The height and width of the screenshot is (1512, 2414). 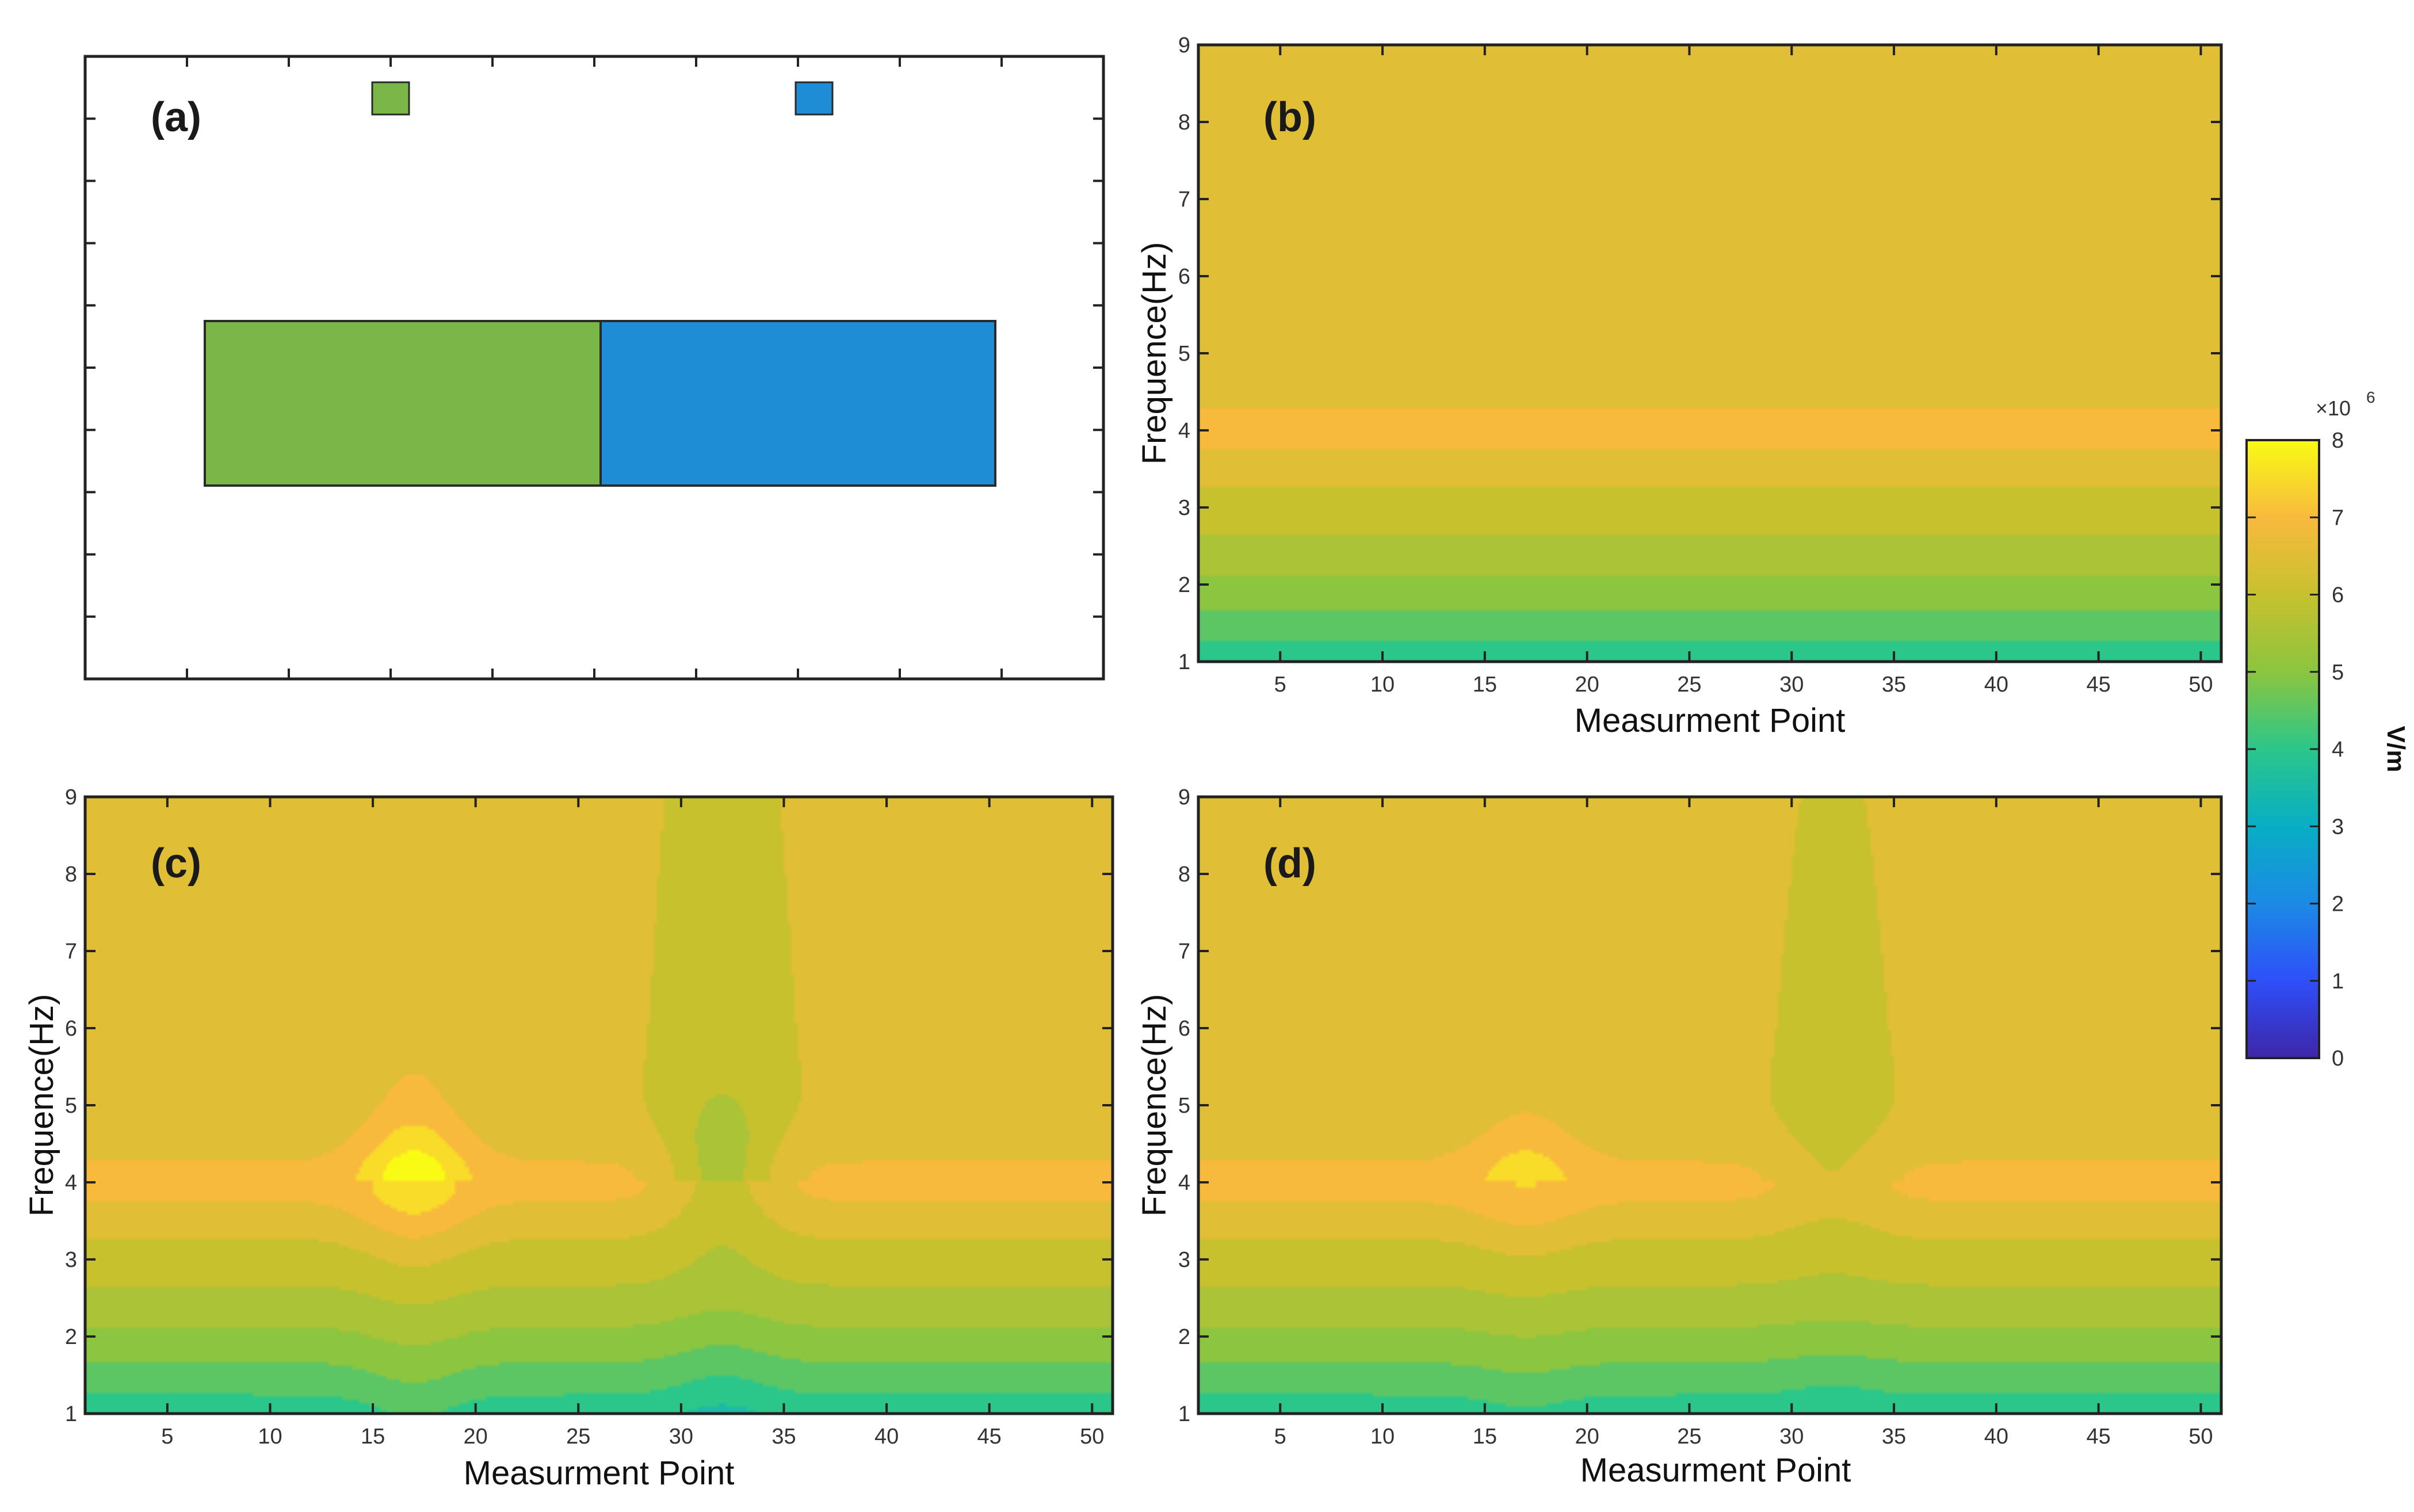 What do you see at coordinates (2338, 750) in the screenshot?
I see `colorbar-tick-label: 4` at bounding box center [2338, 750].